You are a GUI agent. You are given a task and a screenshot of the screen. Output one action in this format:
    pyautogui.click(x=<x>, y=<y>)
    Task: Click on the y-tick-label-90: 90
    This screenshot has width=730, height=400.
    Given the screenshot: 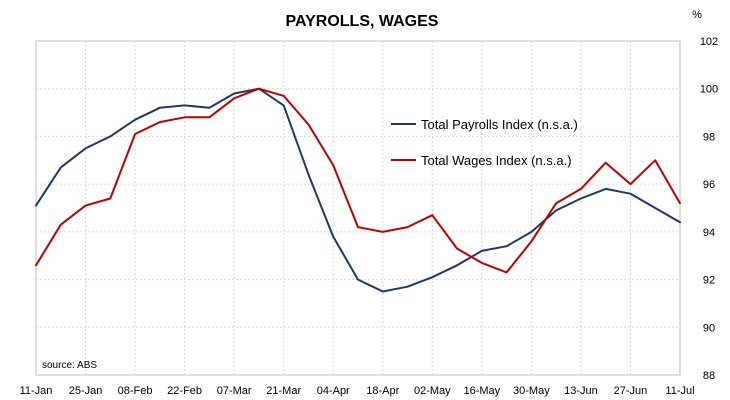 What is the action you would take?
    pyautogui.click(x=709, y=328)
    